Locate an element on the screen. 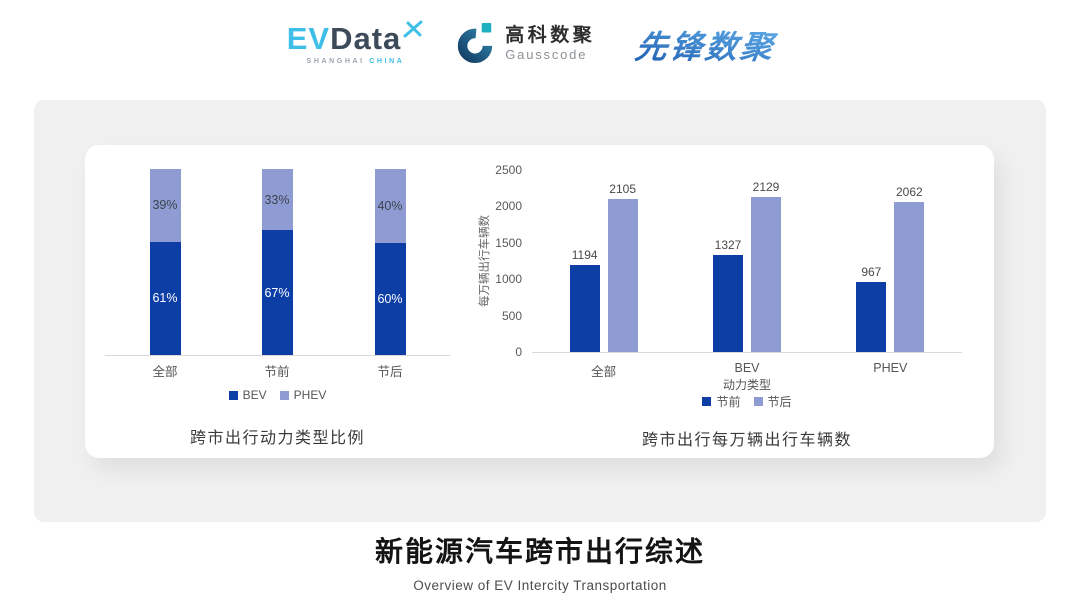  x-category-label: 节后 is located at coordinates (390, 372).